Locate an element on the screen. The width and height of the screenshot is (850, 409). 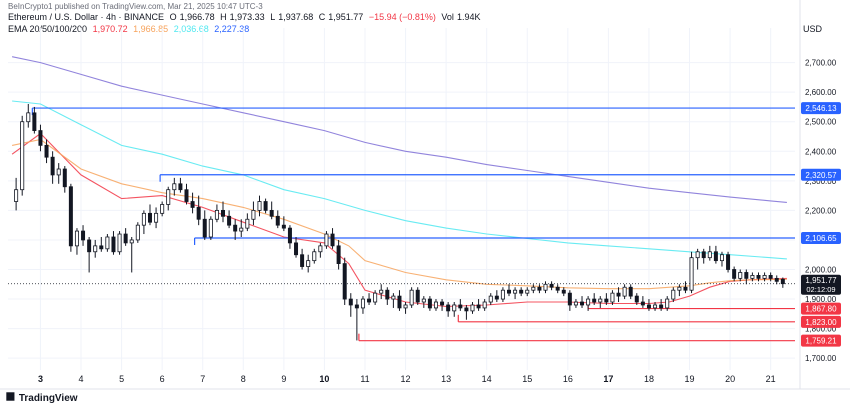
x-tick-label: 14 is located at coordinates (487, 379).